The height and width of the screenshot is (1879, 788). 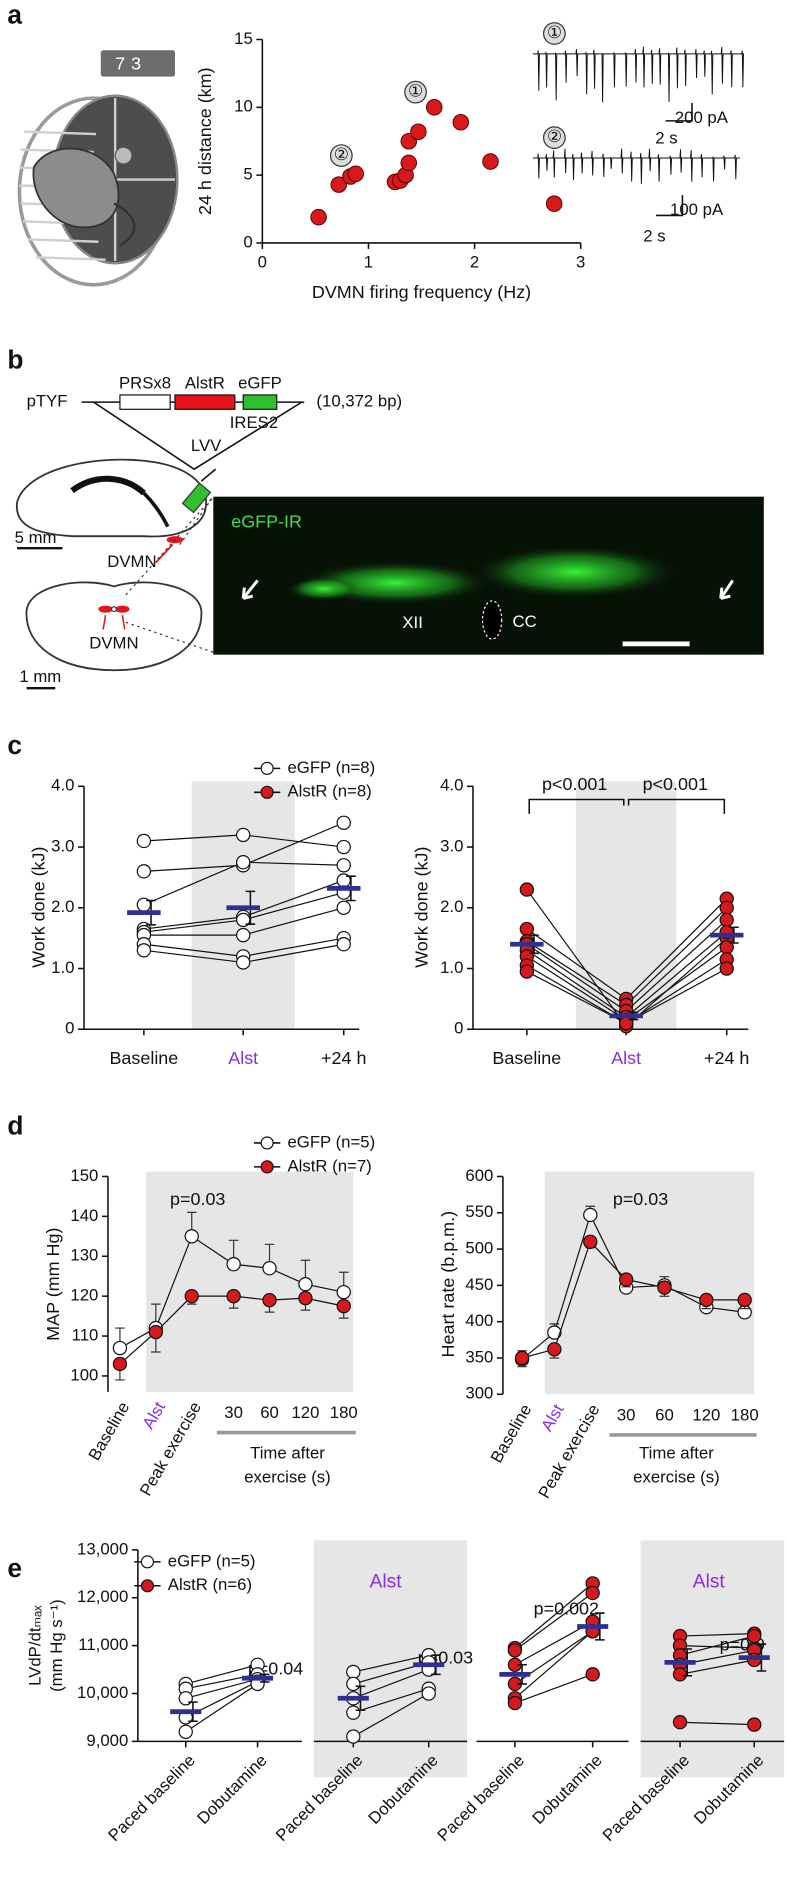 What do you see at coordinates (231, 1789) in the screenshot?
I see `x-tick-label: Dobutamine` at bounding box center [231, 1789].